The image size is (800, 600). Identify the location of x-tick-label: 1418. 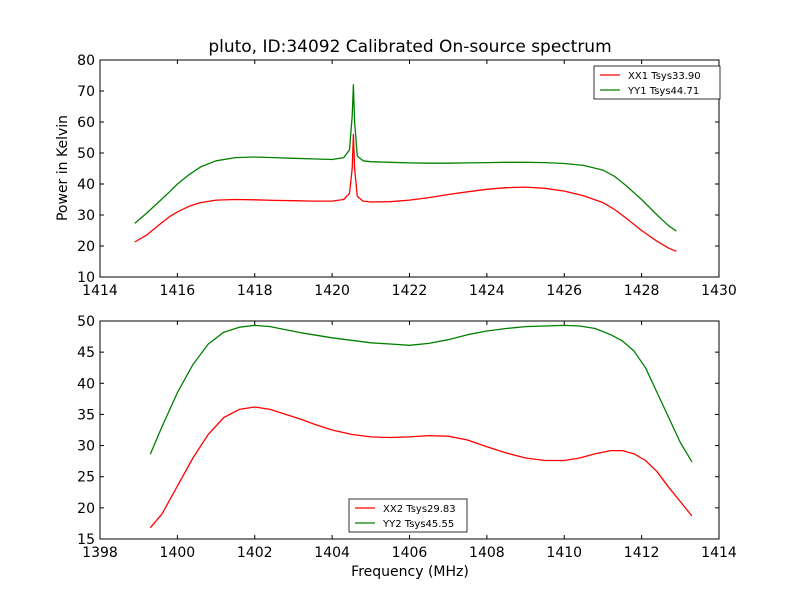
(255, 291).